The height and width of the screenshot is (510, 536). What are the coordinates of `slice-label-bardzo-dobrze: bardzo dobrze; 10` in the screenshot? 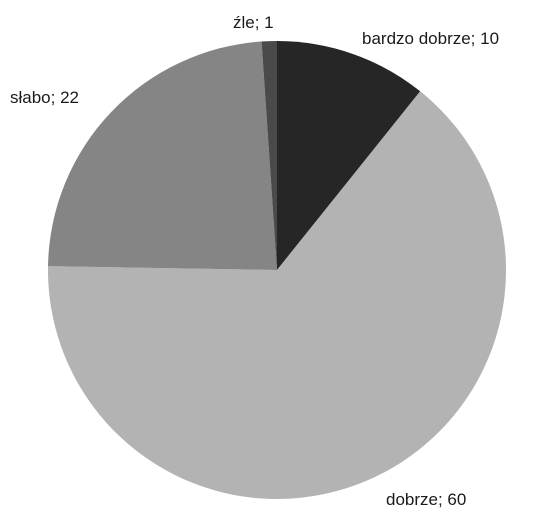 It's located at (430, 38).